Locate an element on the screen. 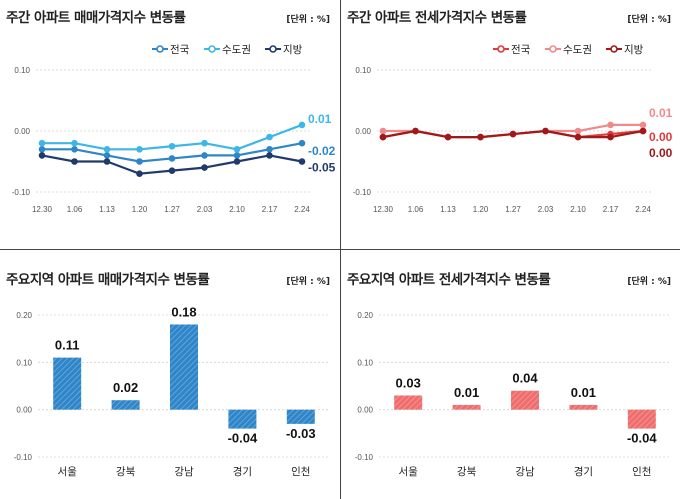  category-label: 경기 is located at coordinates (583, 471).